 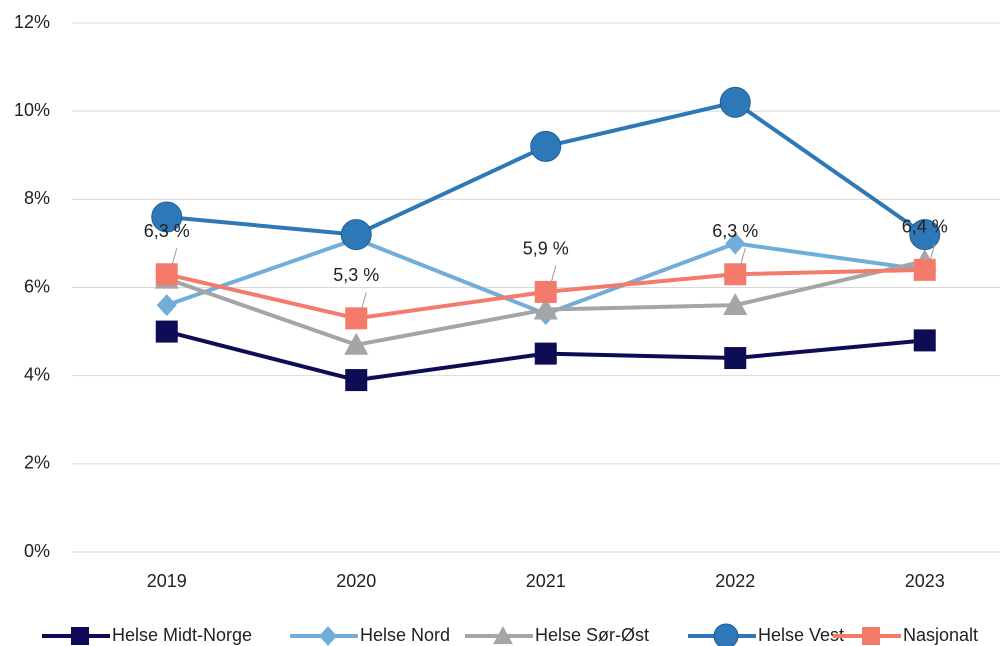 What do you see at coordinates (735, 581) in the screenshot?
I see `x-tick-label: 2022` at bounding box center [735, 581].